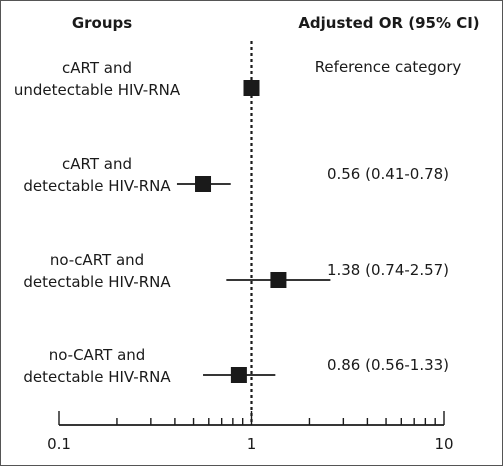 This screenshot has height=466, width=503. Describe the element at coordinates (250, 432) in the screenshot. I see `x-axis: 0.1 1 10` at that location.